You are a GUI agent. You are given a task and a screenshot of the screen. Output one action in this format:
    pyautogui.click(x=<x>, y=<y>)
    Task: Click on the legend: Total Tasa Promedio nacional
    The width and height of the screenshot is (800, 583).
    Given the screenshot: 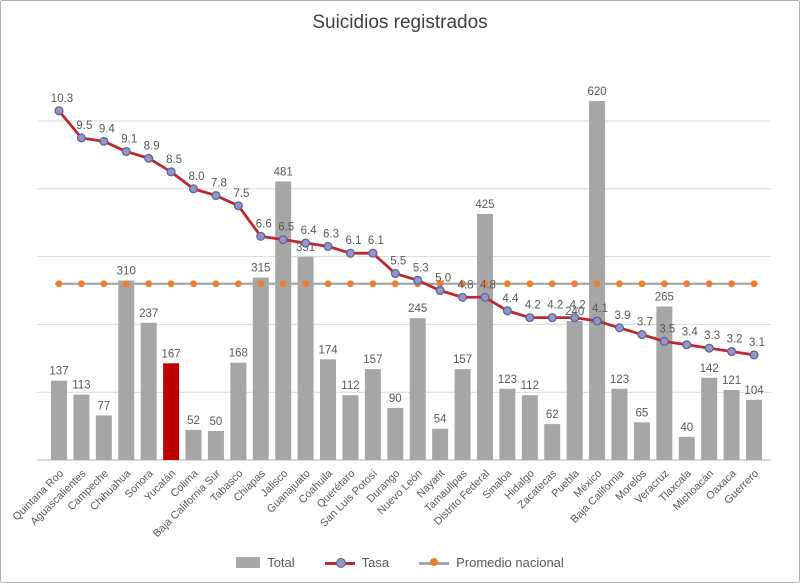 What is the action you would take?
    pyautogui.click(x=400, y=562)
    